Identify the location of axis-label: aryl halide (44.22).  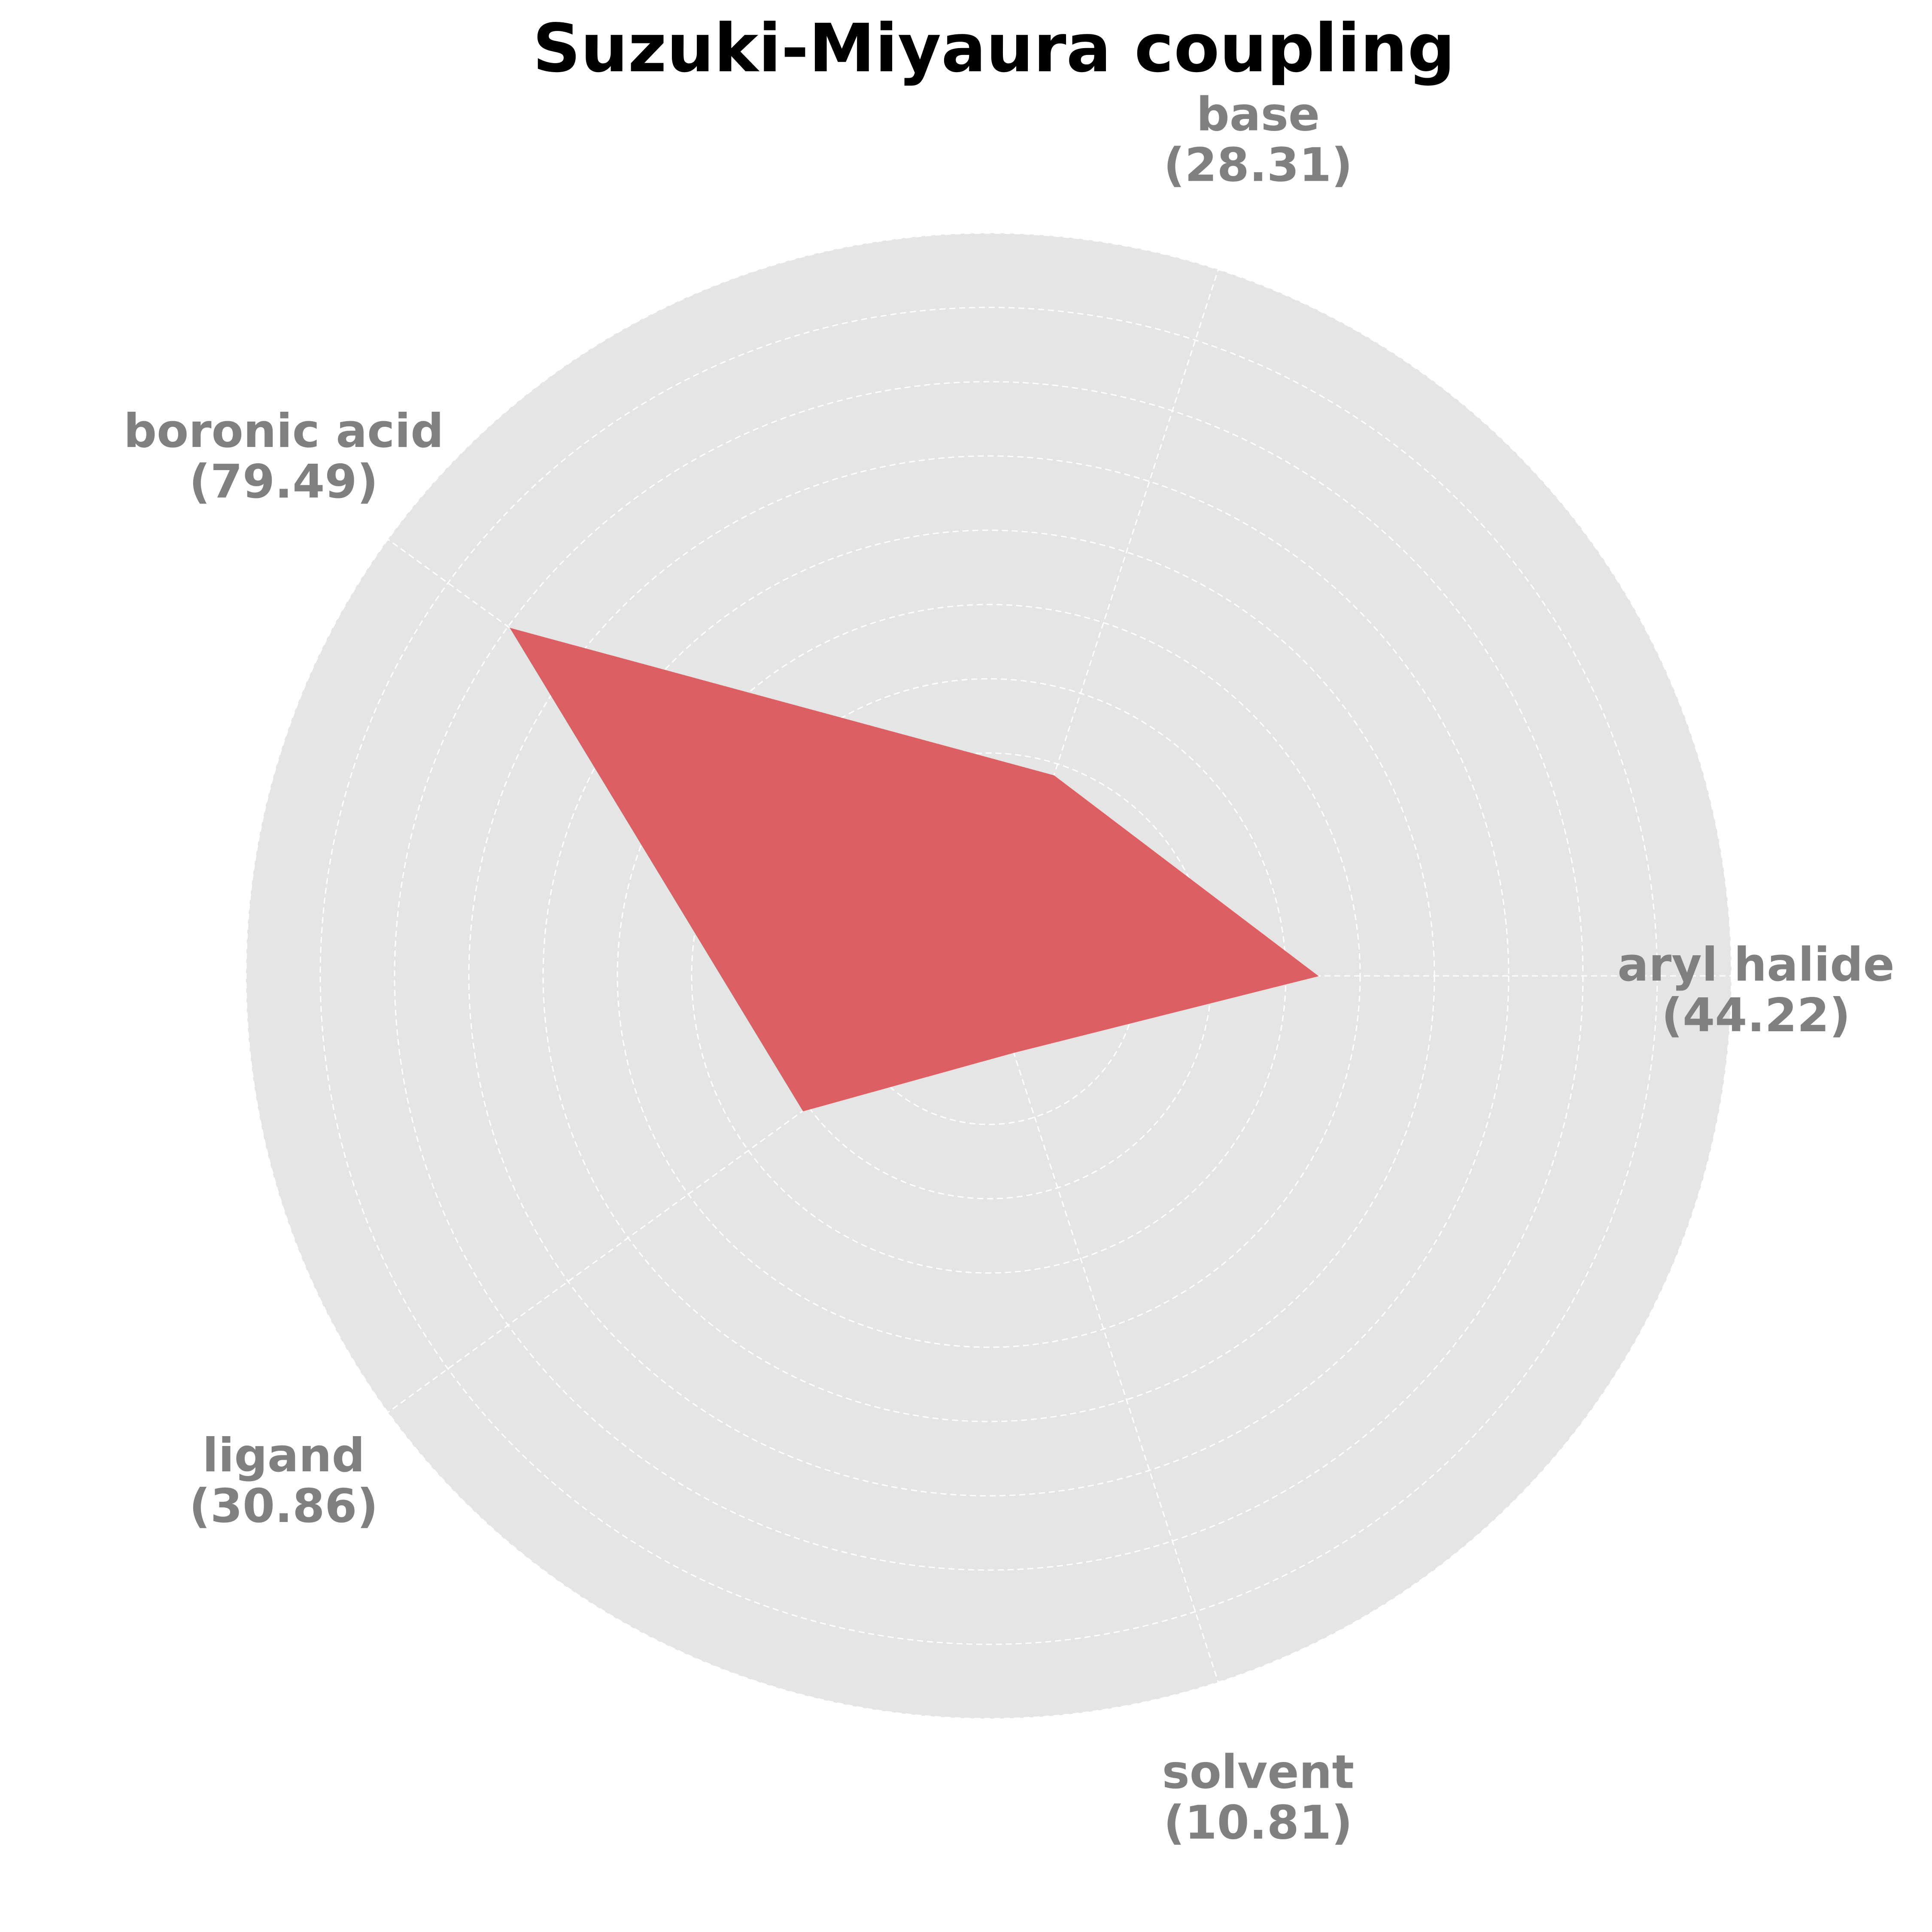
(1756, 990).